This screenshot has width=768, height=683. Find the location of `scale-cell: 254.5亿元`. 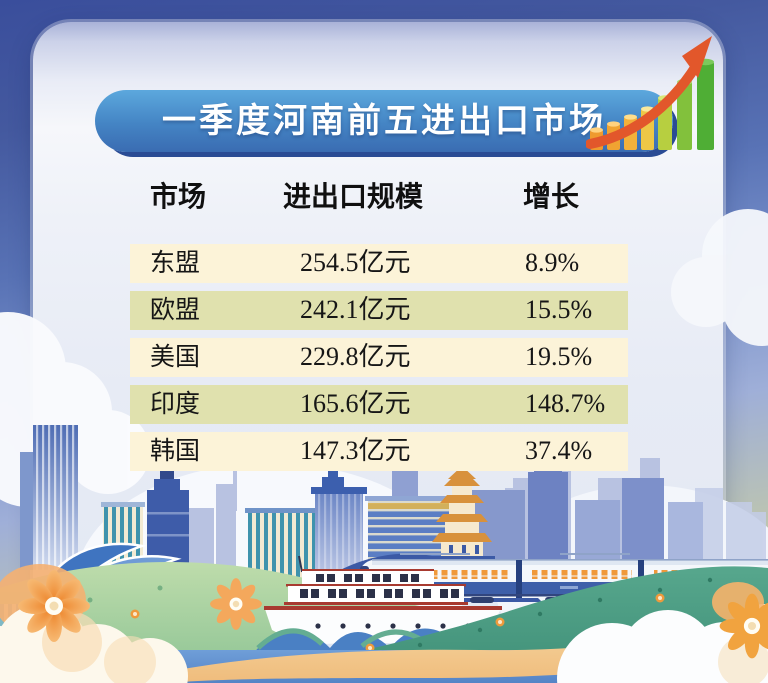

scale-cell: 254.5亿元 is located at coordinates (355, 263).